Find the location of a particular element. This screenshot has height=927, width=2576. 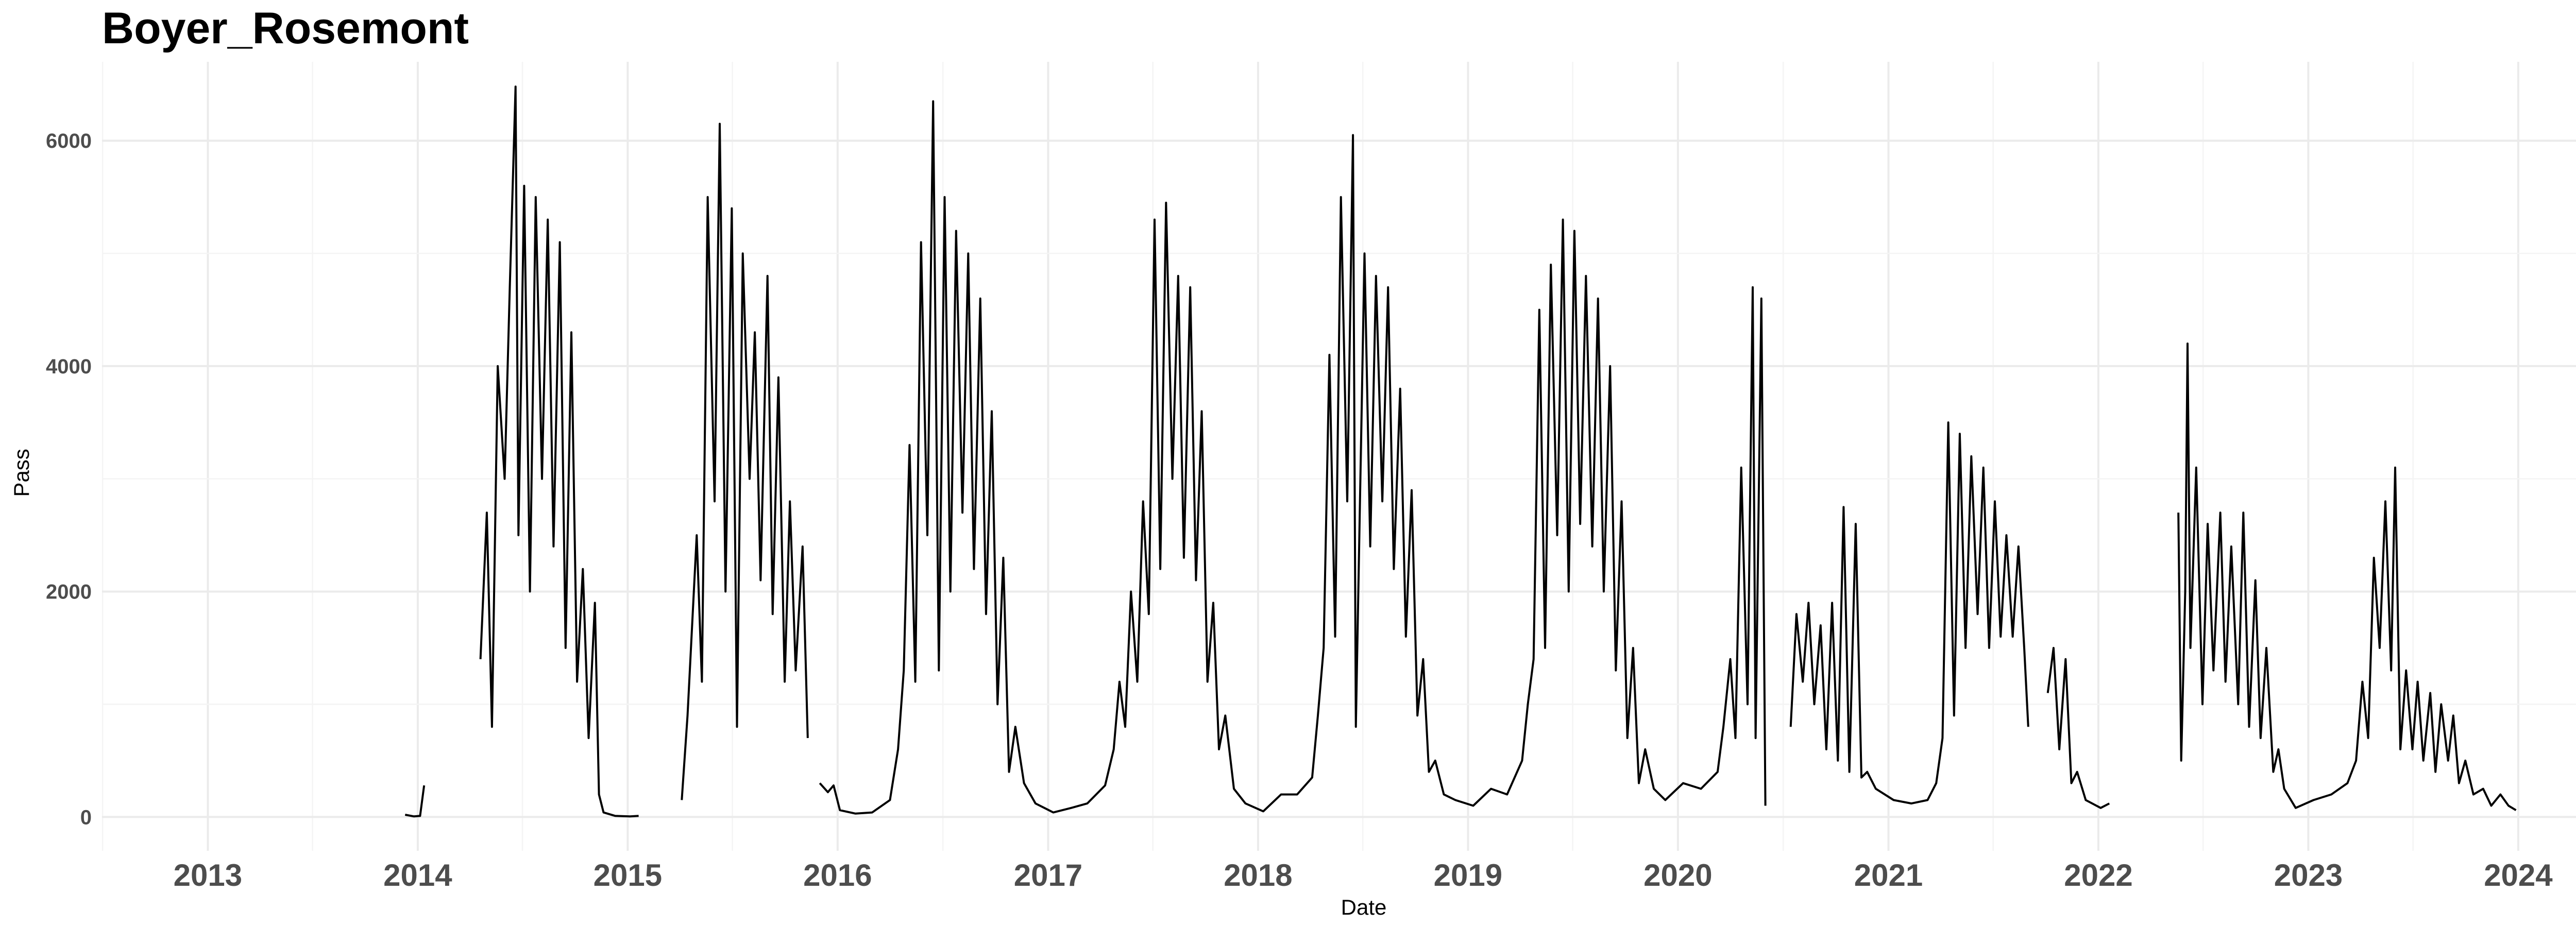

x-tick-label: 2015 is located at coordinates (628, 875).